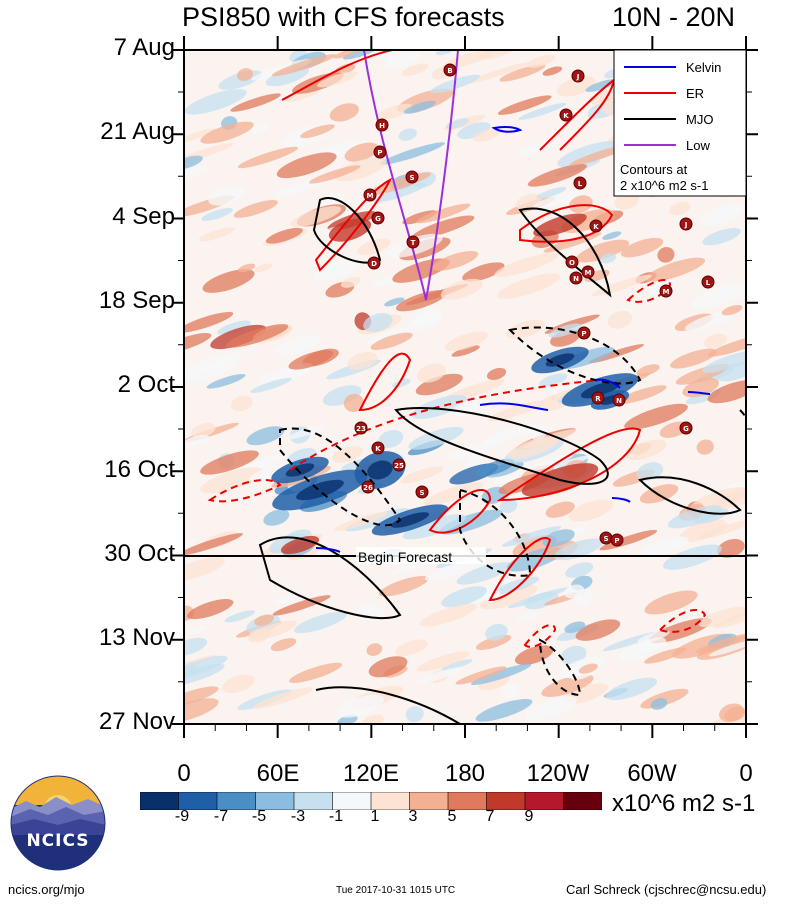 The height and width of the screenshot is (907, 809). Describe the element at coordinates (371, 773) in the screenshot. I see `x-tick-label: 120E` at that location.